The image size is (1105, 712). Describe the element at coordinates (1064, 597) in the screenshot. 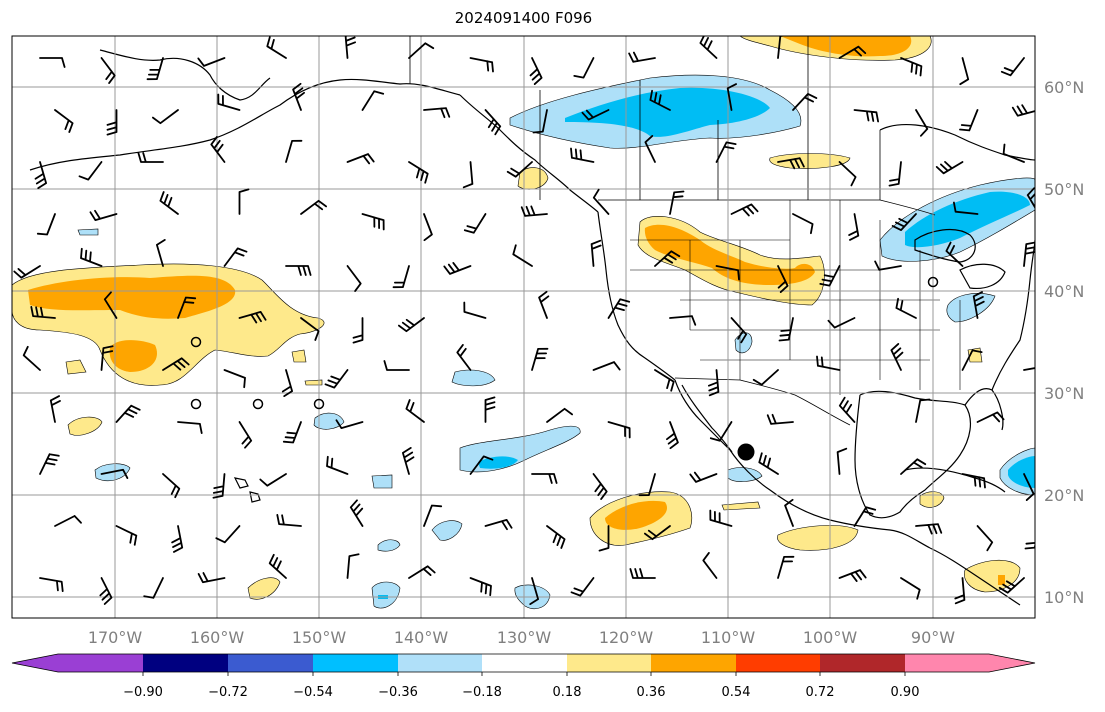

I see `lat-label: 10°N` at that location.